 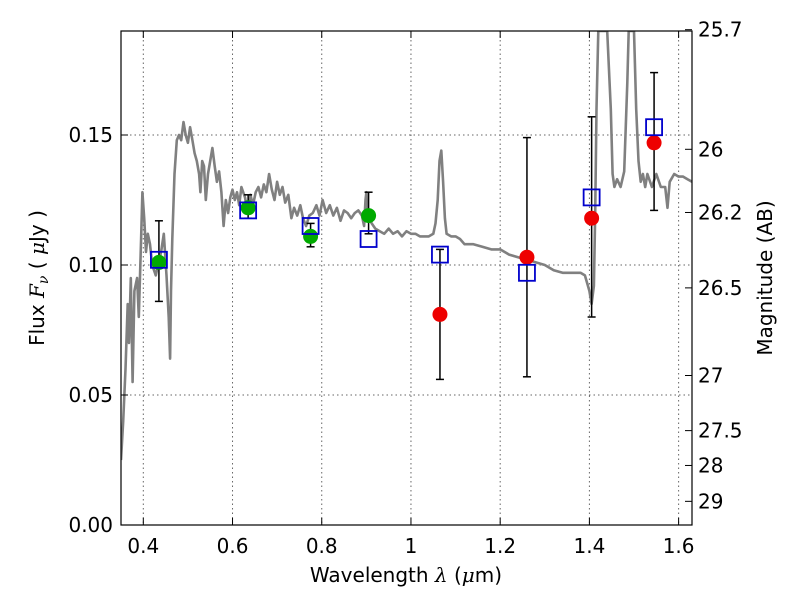 What do you see at coordinates (710, 149) in the screenshot?
I see `y2-tick-label: 26` at bounding box center [710, 149].